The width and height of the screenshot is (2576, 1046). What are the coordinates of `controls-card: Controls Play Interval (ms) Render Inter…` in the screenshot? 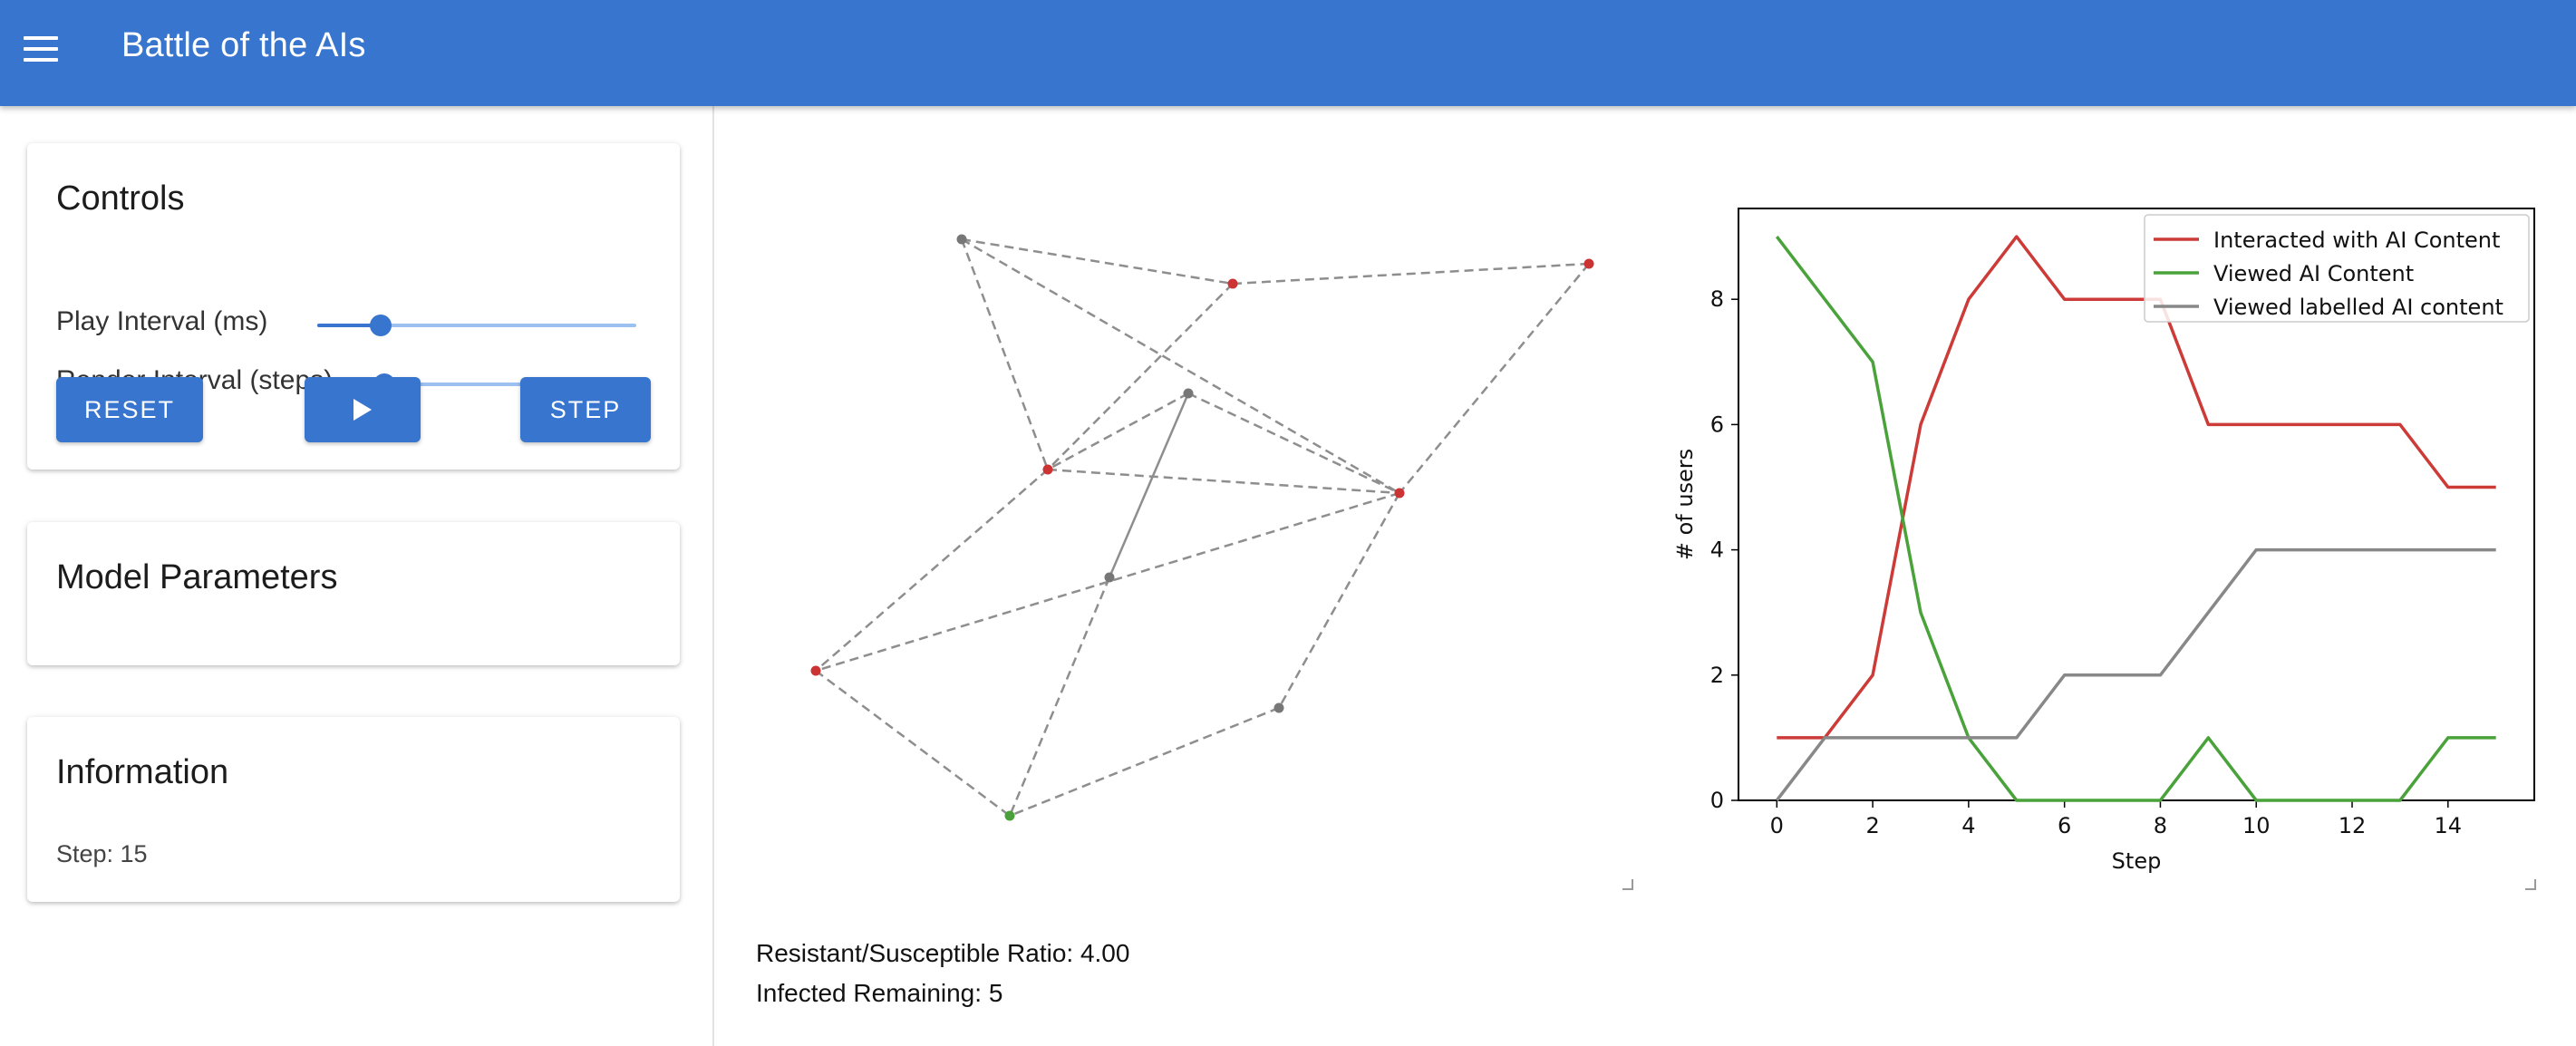 It's located at (353, 306).